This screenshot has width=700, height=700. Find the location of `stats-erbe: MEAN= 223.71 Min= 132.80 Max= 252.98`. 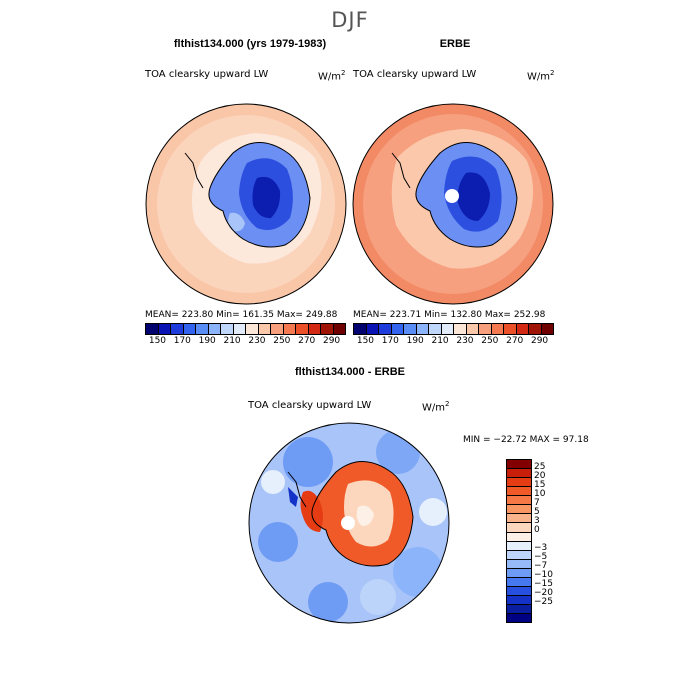

stats-erbe: MEAN= 223.71 Min= 132.80 Max= 252.98 is located at coordinates (449, 315).